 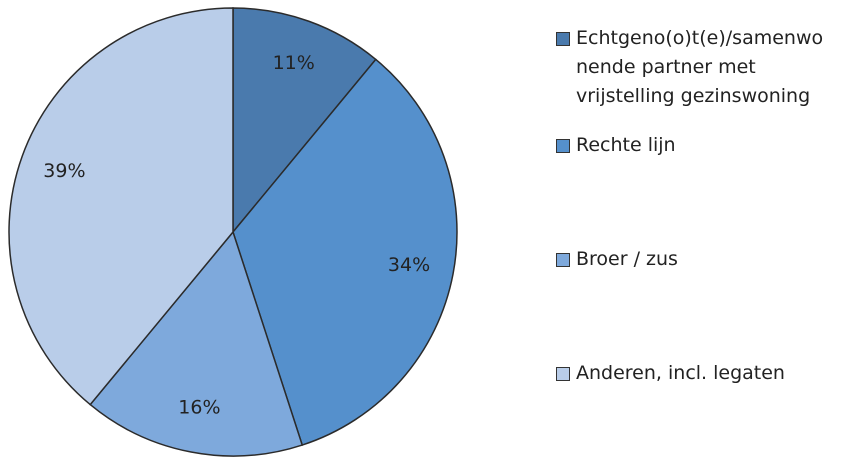 I want to click on slice-label: 16%, so click(x=199, y=408).